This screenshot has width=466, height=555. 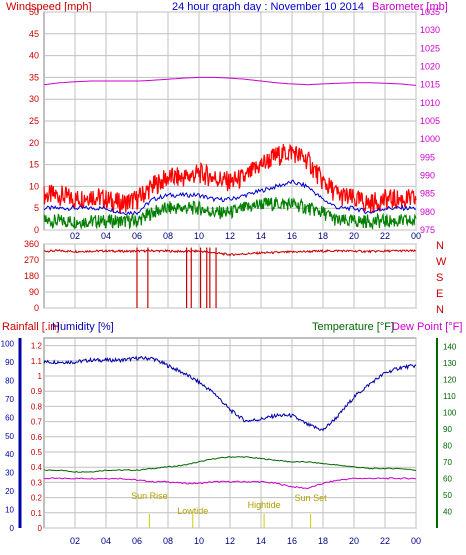 What do you see at coordinates (439, 278) in the screenshot?
I see `compass-label: S` at bounding box center [439, 278].